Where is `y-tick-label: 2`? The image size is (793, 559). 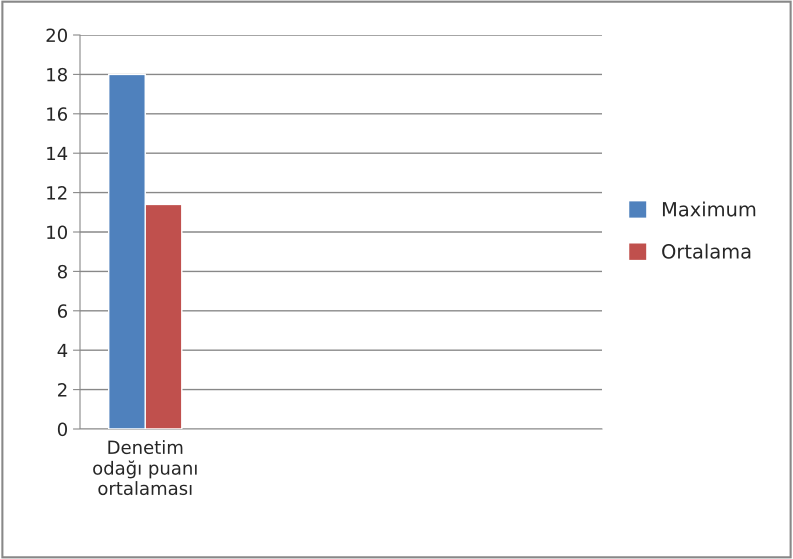 y-tick-label: 2 is located at coordinates (62, 389).